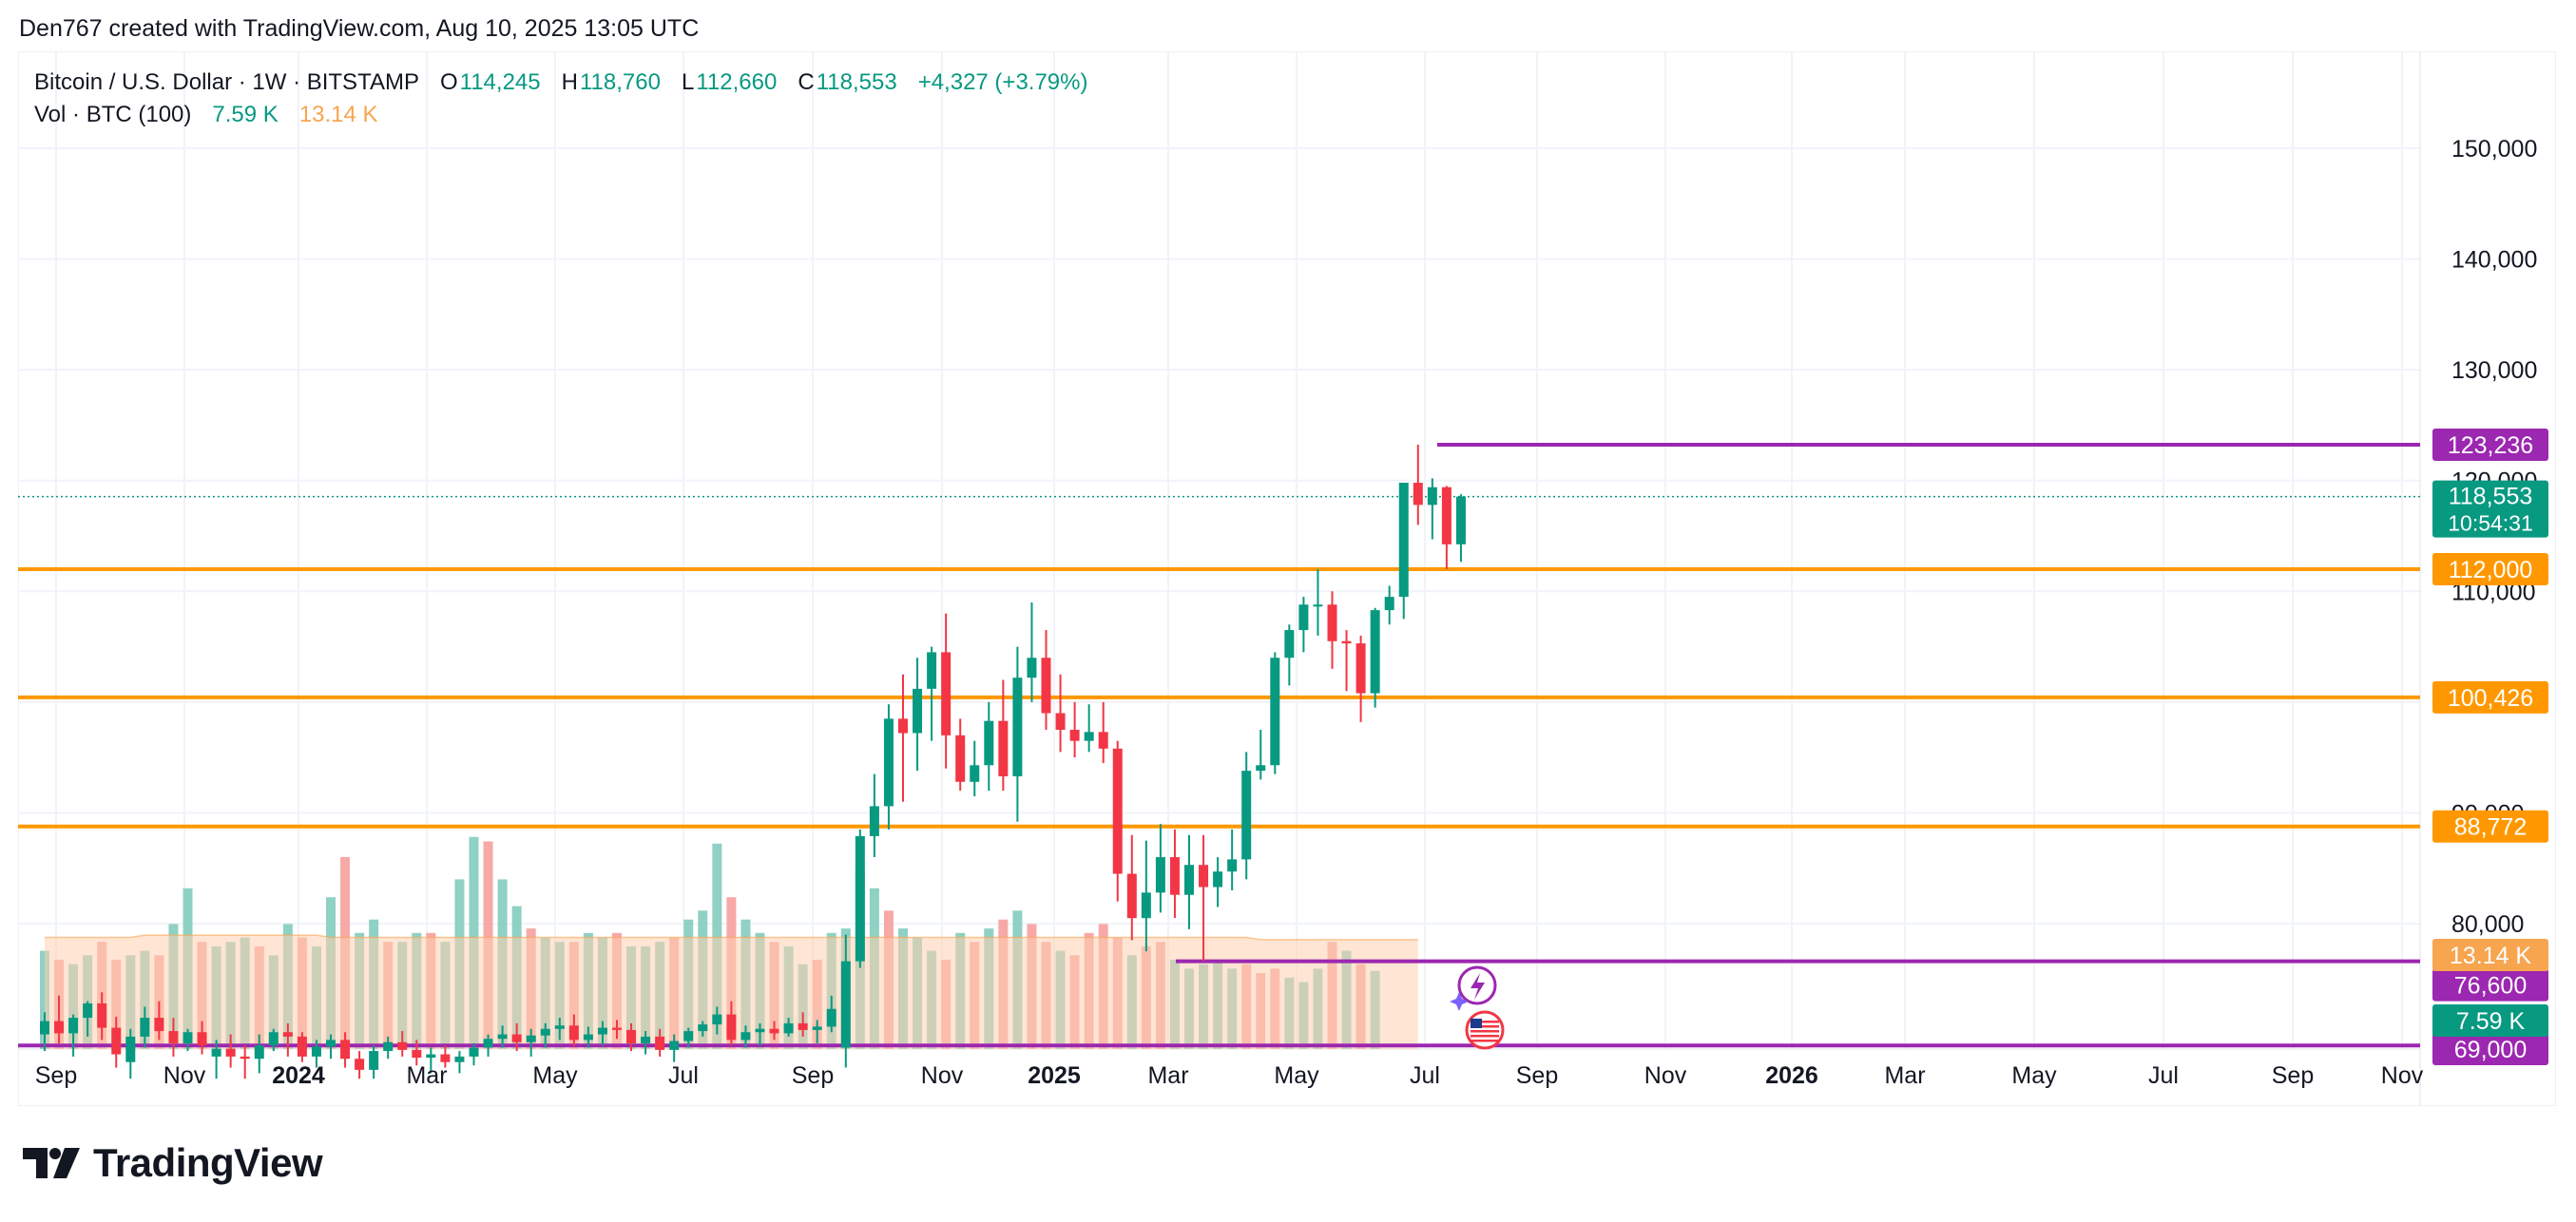 The image size is (2576, 1222). Describe the element at coordinates (1904, 1076) in the screenshot. I see `time-axis-tick: Mar` at that location.